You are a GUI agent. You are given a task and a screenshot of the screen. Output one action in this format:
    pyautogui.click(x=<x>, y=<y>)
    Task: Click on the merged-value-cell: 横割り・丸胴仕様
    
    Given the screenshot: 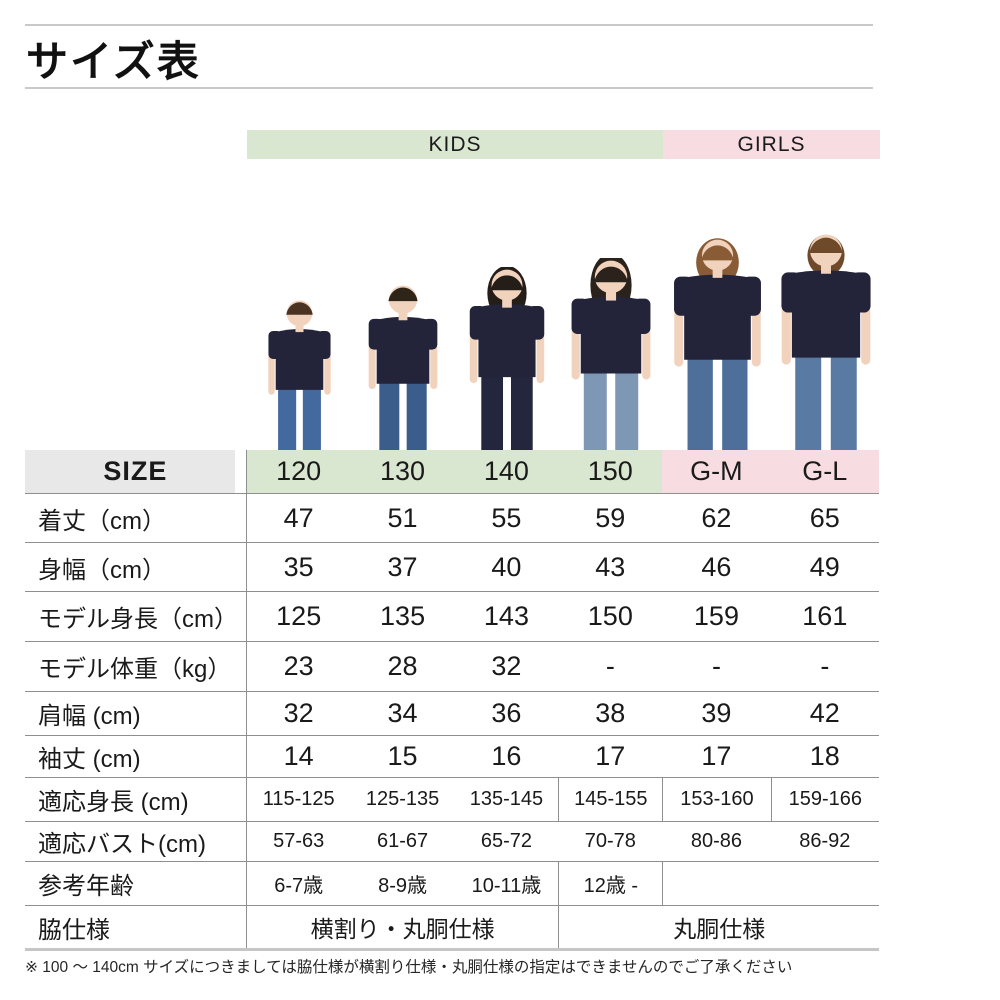 What is the action you would take?
    pyautogui.click(x=402, y=929)
    